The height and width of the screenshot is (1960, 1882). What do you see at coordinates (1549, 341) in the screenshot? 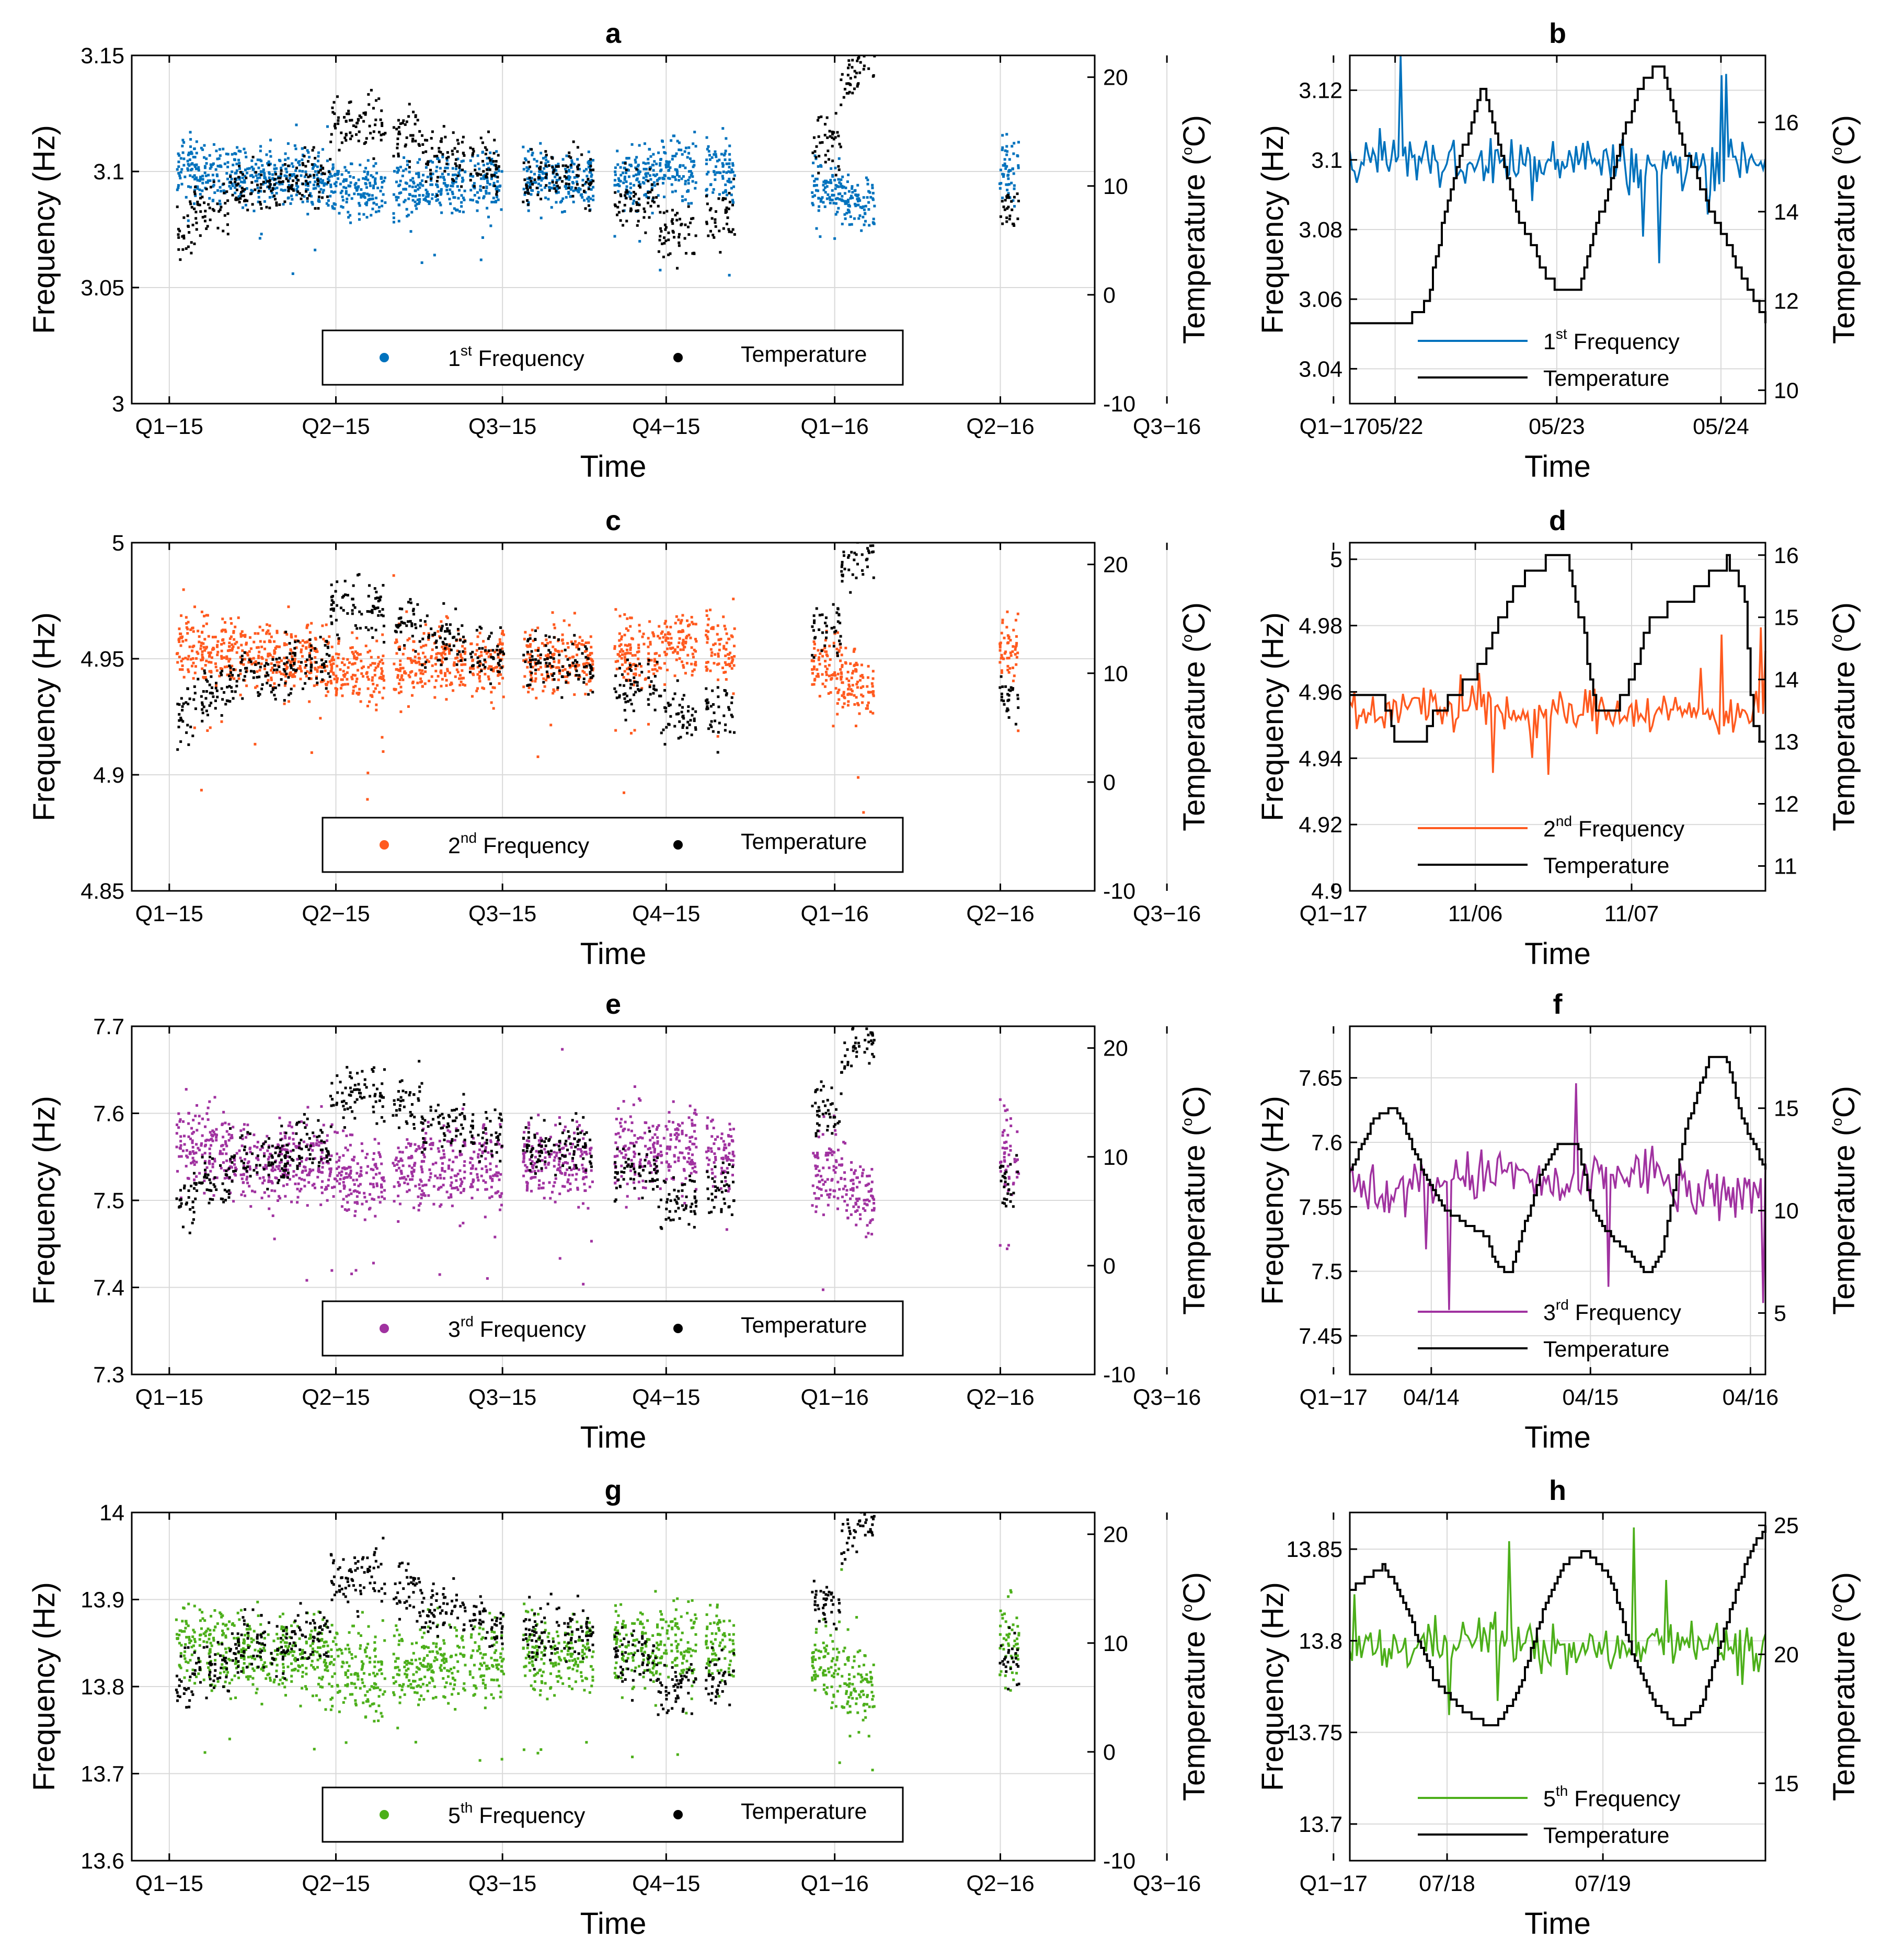
I see `legend-prefix: 1` at bounding box center [1549, 341].